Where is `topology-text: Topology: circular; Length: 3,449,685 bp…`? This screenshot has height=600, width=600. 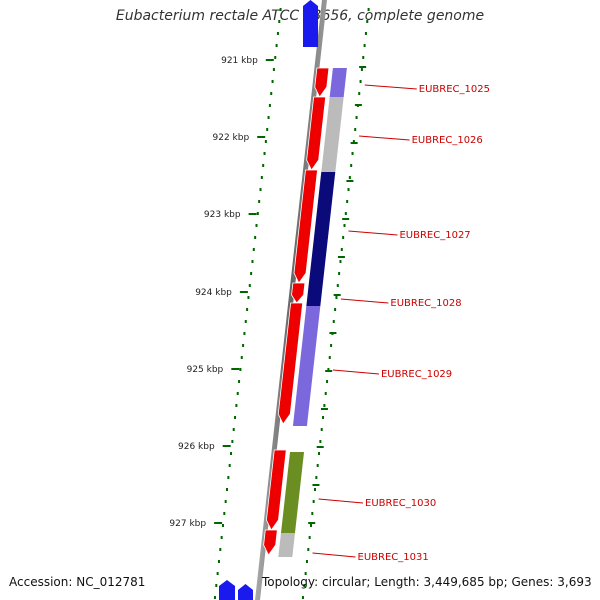
topology-text: Topology: circular; Length: 3,449,685 bp… is located at coordinates (427, 582).